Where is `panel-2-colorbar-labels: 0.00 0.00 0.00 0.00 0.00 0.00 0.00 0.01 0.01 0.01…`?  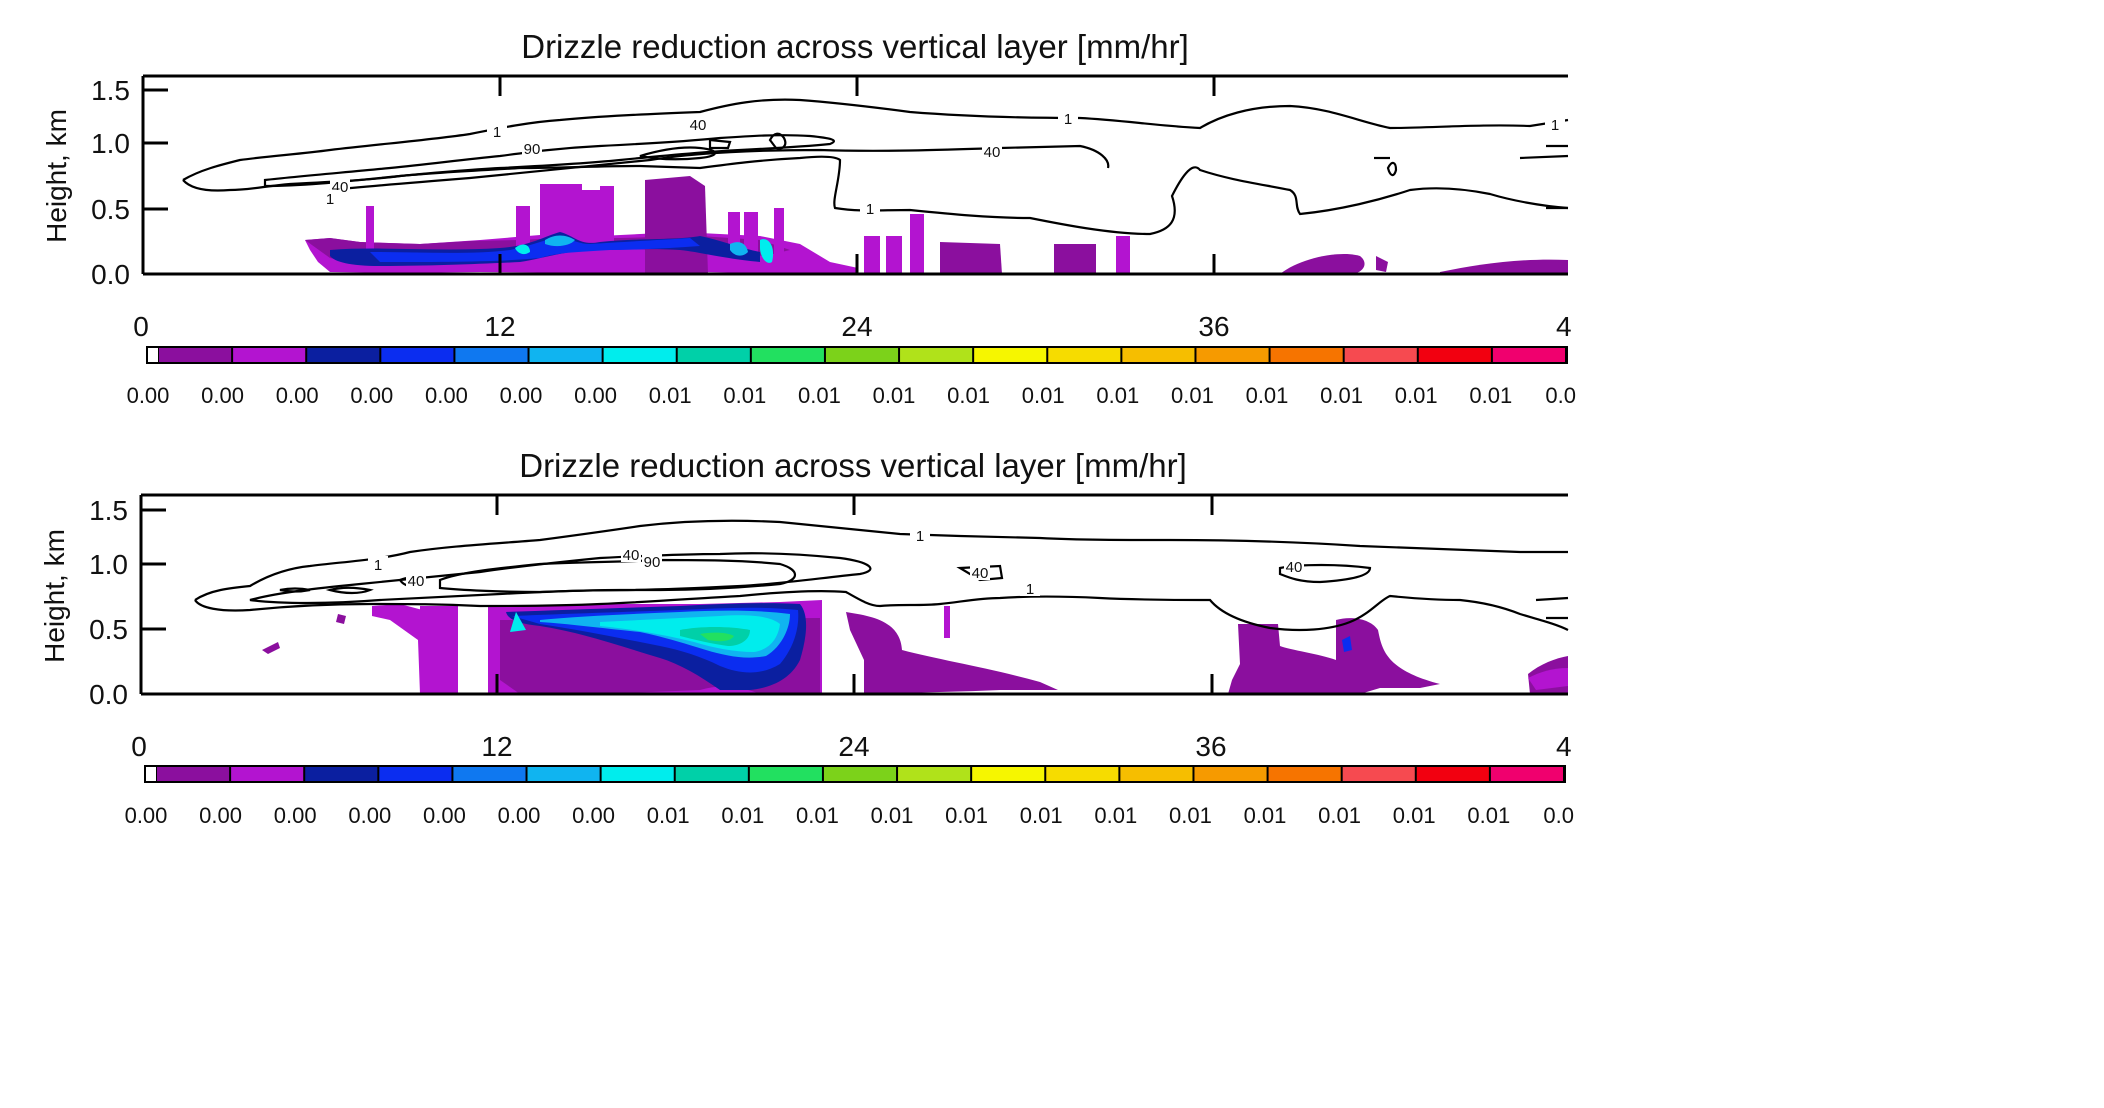 panel-2-colorbar-labels: 0.00 0.00 0.00 0.00 0.00 0.00 0.00 0.01 0.01 0.01… is located at coordinates (849, 815).